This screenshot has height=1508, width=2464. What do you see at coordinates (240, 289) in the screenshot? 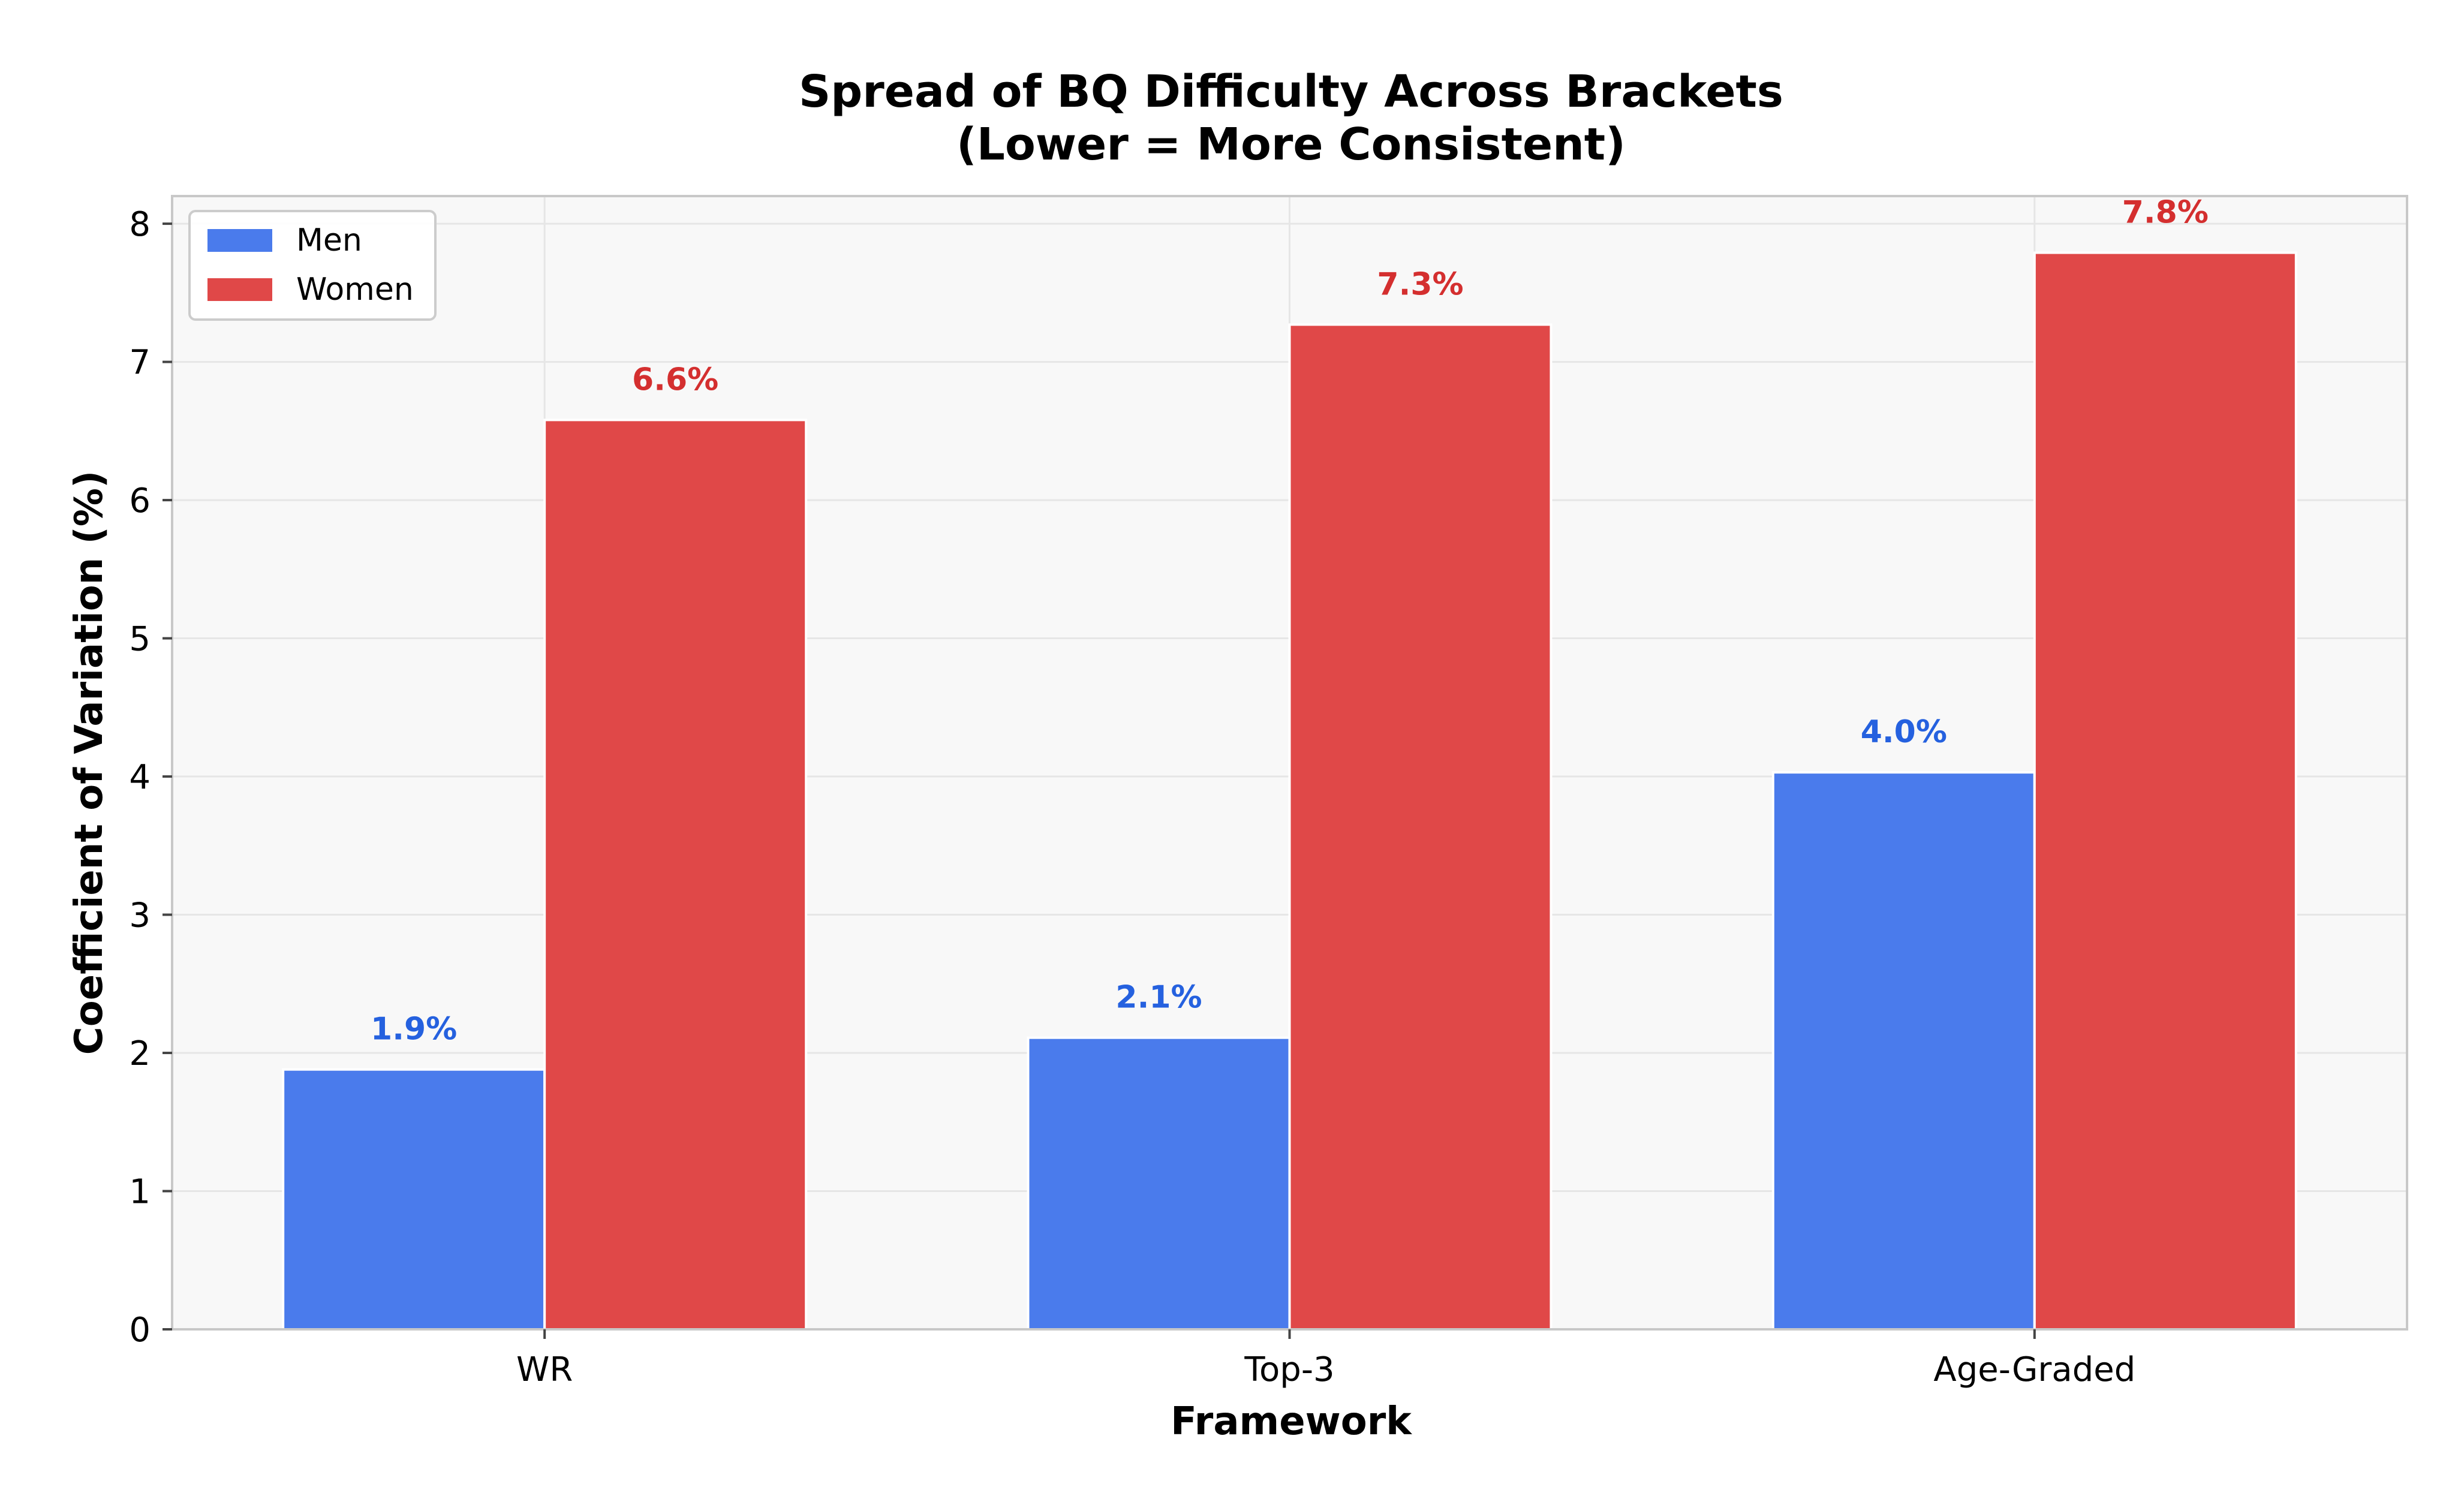
I see `legend-swatch-women` at bounding box center [240, 289].